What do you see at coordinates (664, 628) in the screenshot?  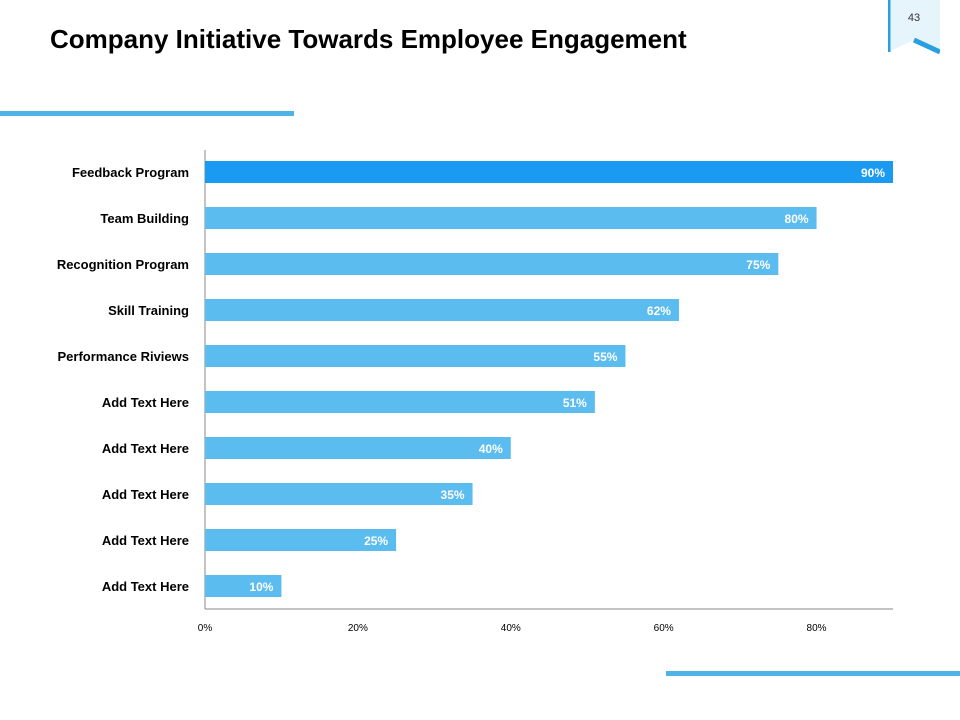 I see `x-tick-label: 60%` at bounding box center [664, 628].